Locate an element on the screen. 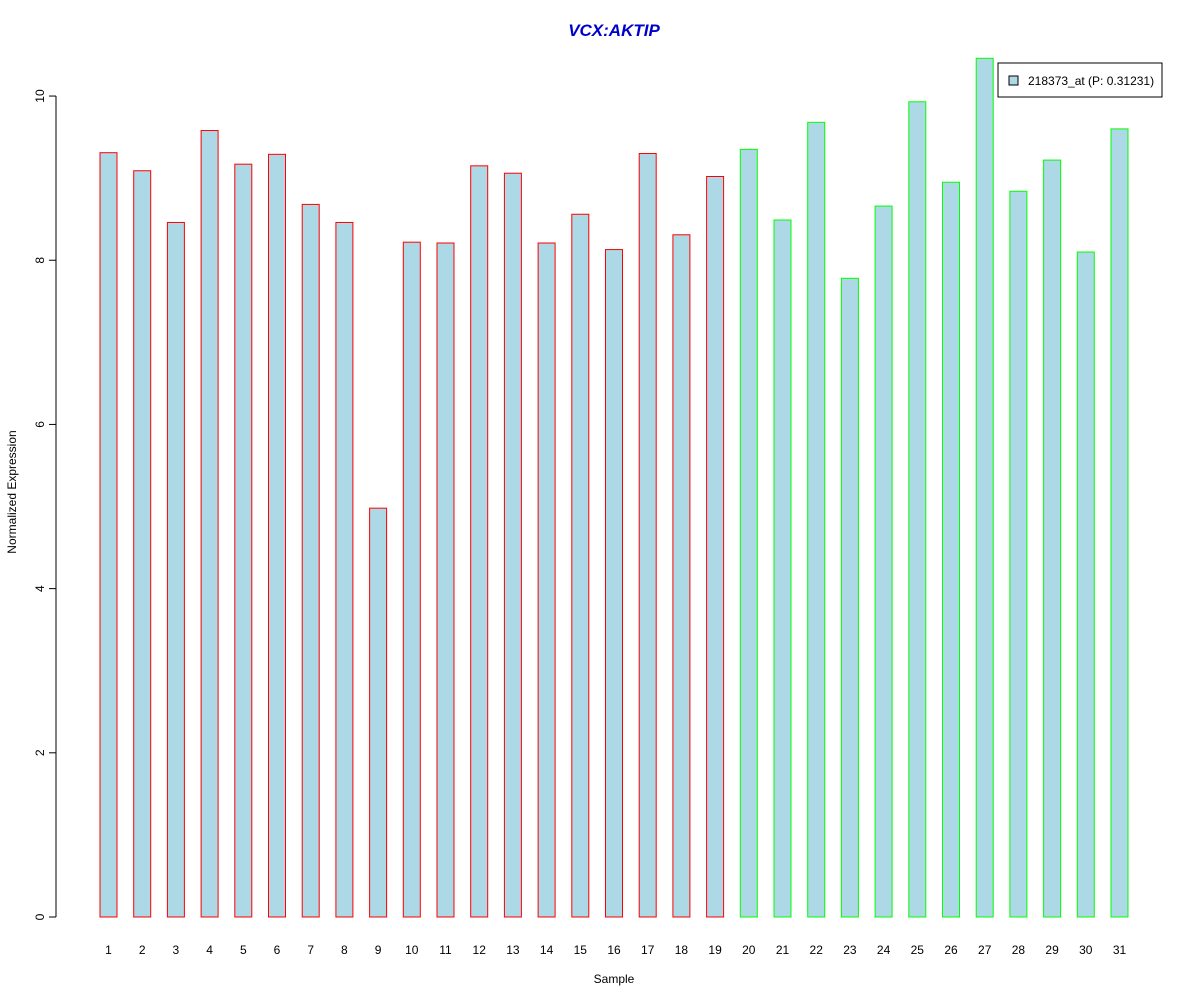 The height and width of the screenshot is (1000, 1200). x-tick-label: 4 is located at coordinates (209, 950).